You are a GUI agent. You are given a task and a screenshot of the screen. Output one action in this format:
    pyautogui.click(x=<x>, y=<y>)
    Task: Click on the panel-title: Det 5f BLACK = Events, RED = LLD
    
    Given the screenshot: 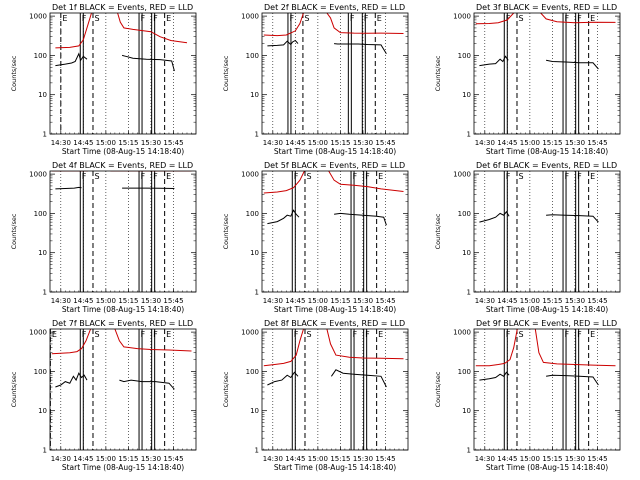 What is the action you would take?
    pyautogui.click(x=334, y=165)
    